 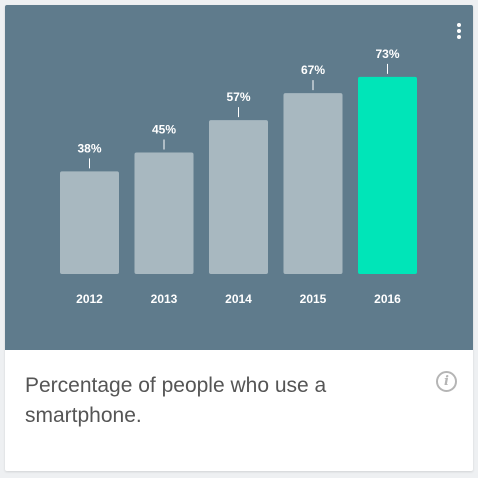 What do you see at coordinates (164, 213) in the screenshot?
I see `bar-2013` at bounding box center [164, 213].